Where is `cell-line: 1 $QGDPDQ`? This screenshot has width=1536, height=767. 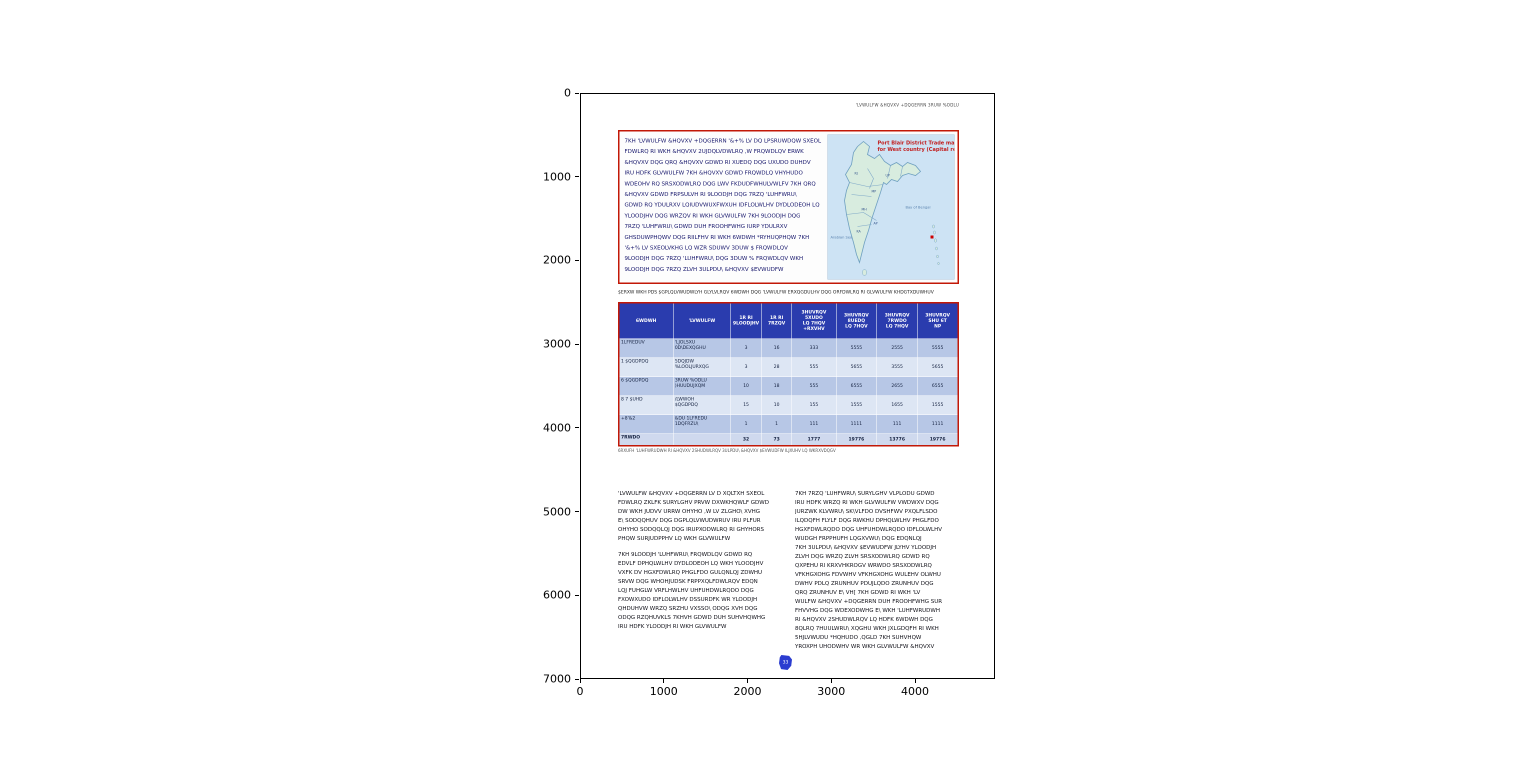
cell-line: 1 $QGDPDQ is located at coordinates (635, 361).